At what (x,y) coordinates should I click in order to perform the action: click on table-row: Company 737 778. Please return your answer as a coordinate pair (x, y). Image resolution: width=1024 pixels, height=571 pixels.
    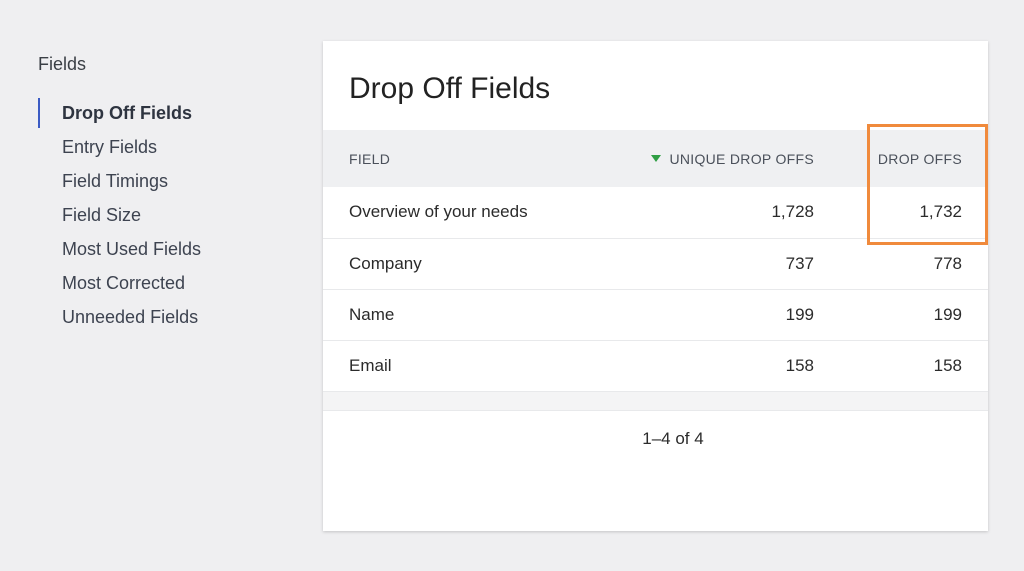
    Looking at the image, I should click on (655, 263).